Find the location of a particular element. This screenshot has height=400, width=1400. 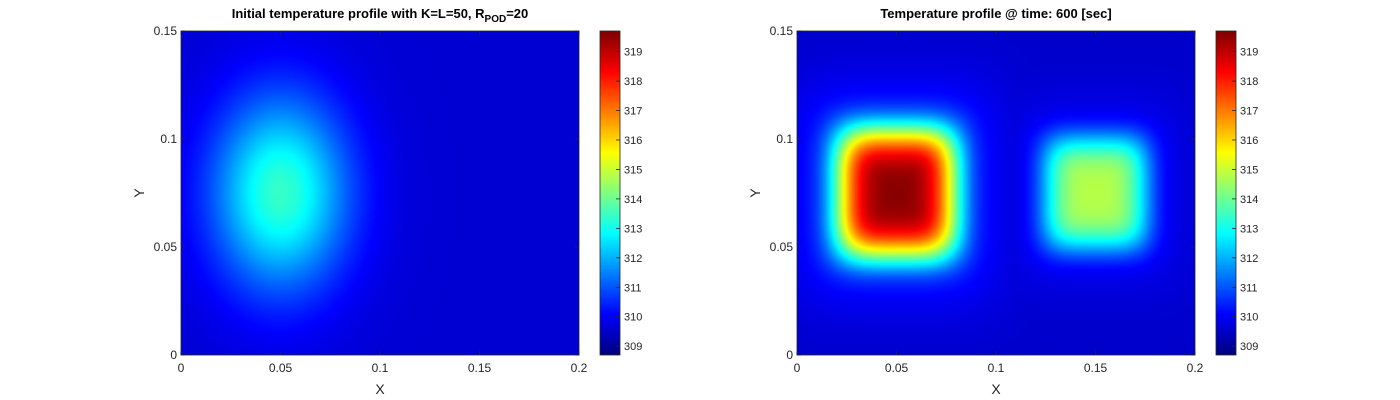

chart-title-2: Temperature profile @ time: 600 [sec] is located at coordinates (995, 13).